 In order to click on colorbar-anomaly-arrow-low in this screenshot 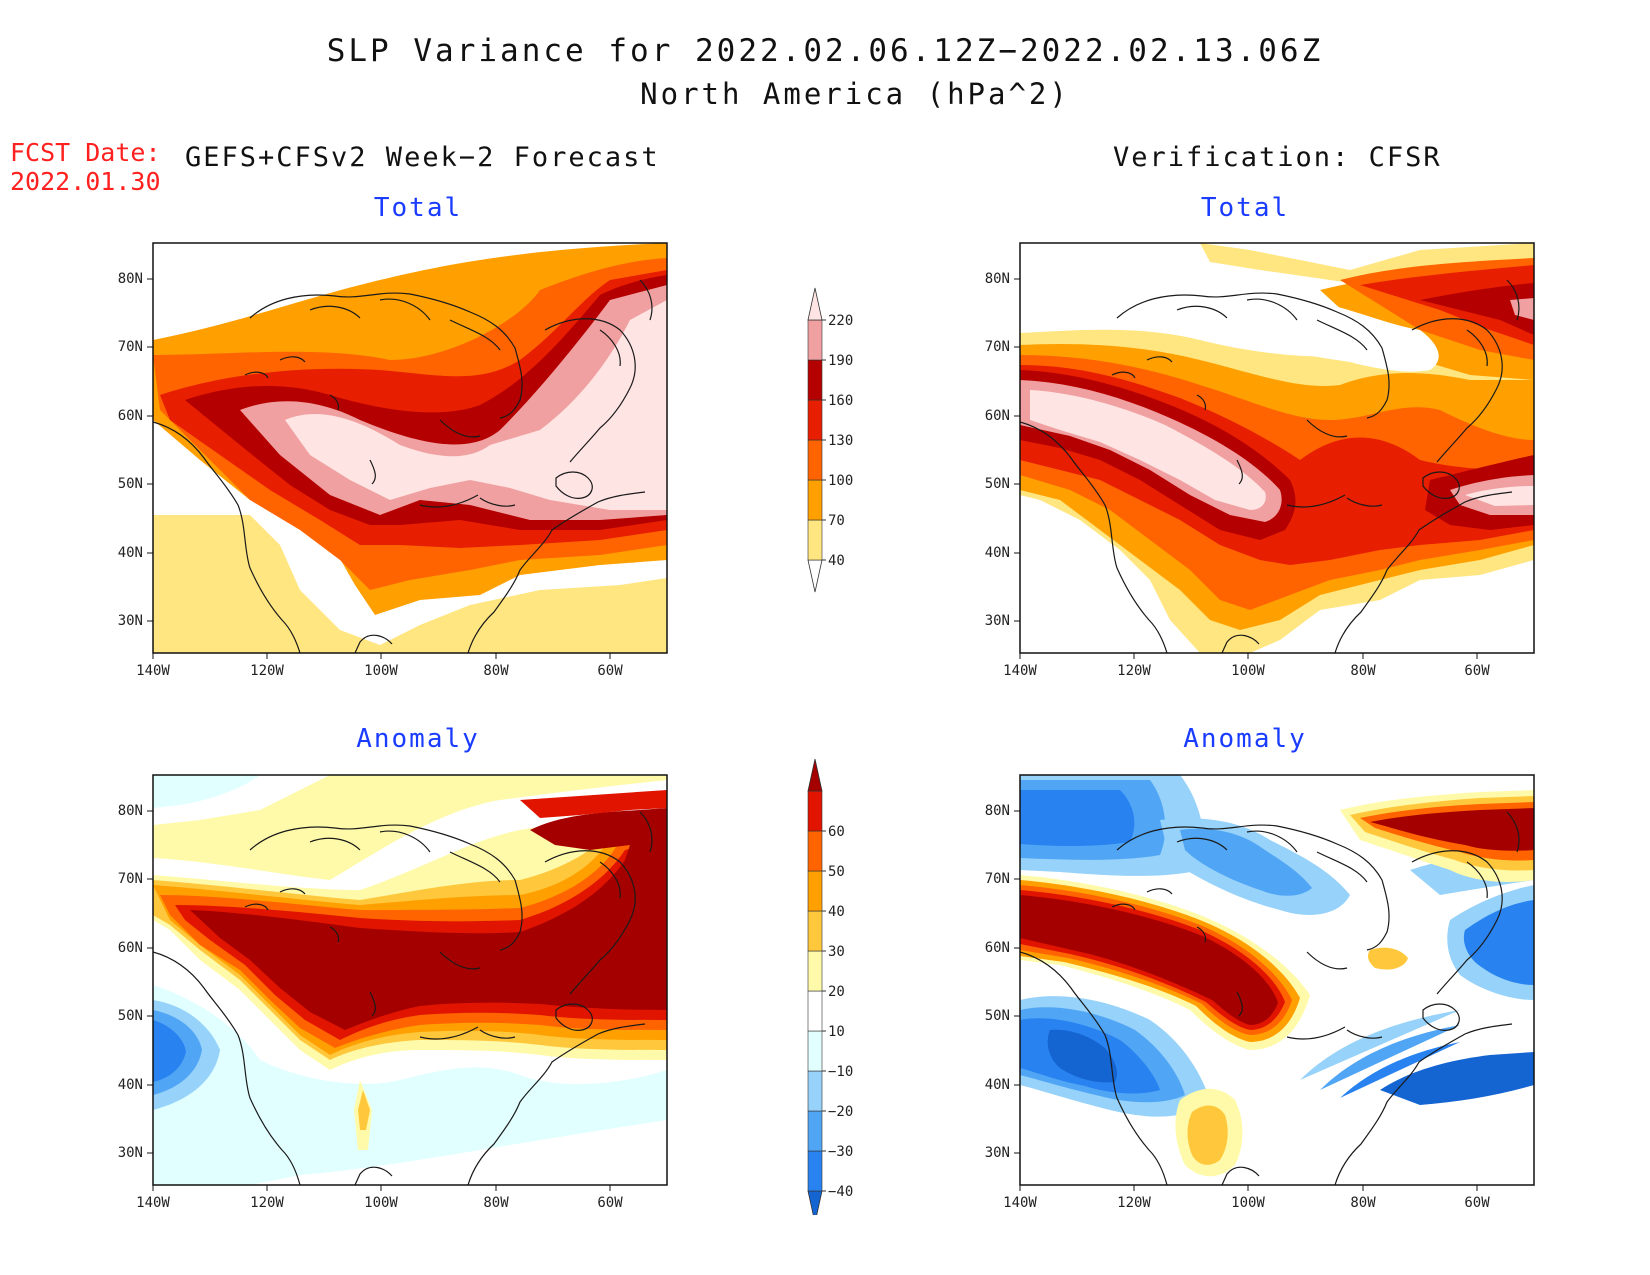, I will do `click(815, 1202)`.